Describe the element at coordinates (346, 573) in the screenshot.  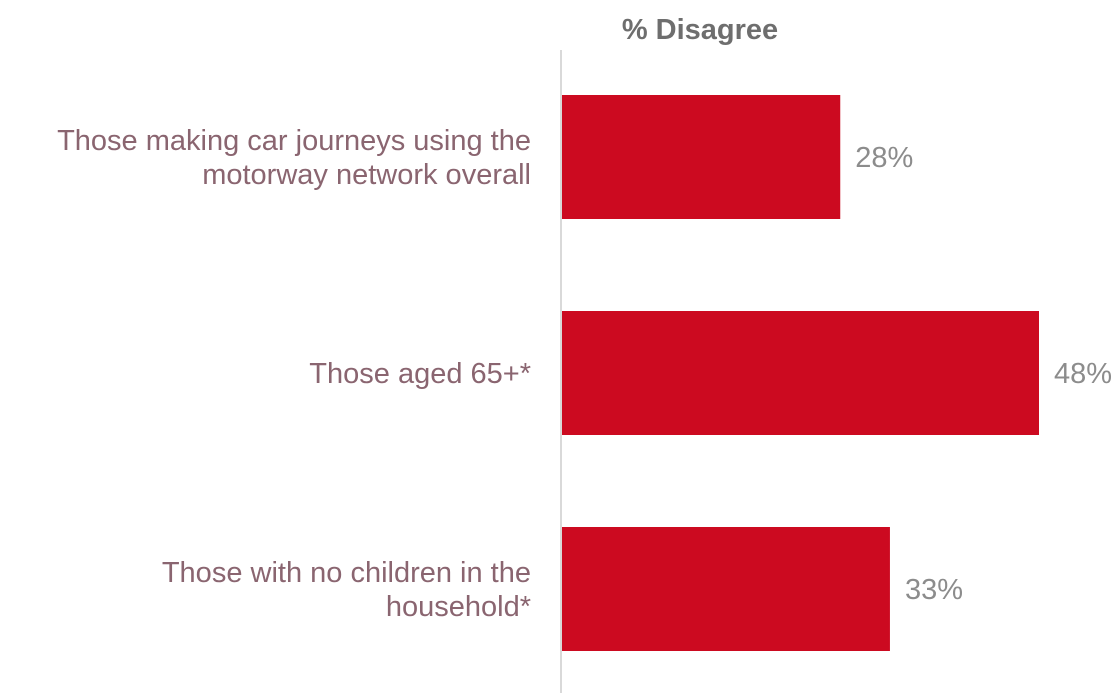
I see `category-label-line: Those with no children in the` at that location.